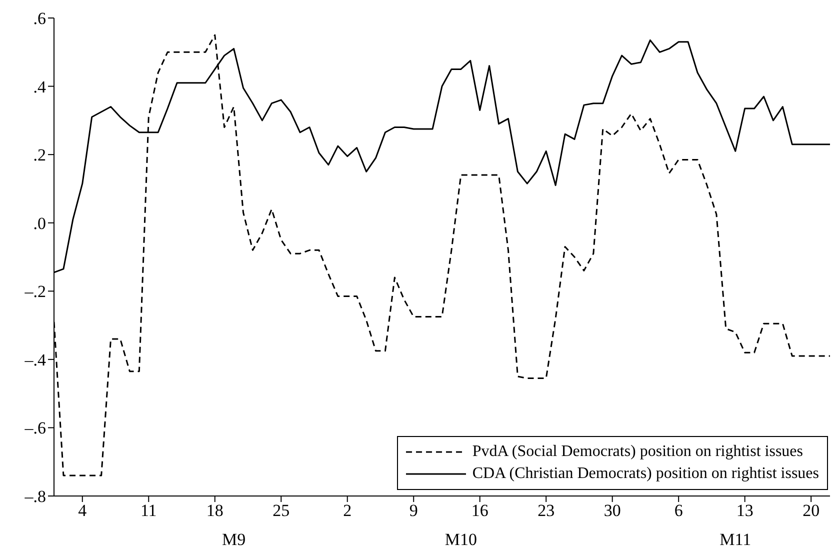 Image resolution: width=840 pixels, height=560 pixels. What do you see at coordinates (347, 510) in the screenshot?
I see `x-tick-label: 2` at bounding box center [347, 510].